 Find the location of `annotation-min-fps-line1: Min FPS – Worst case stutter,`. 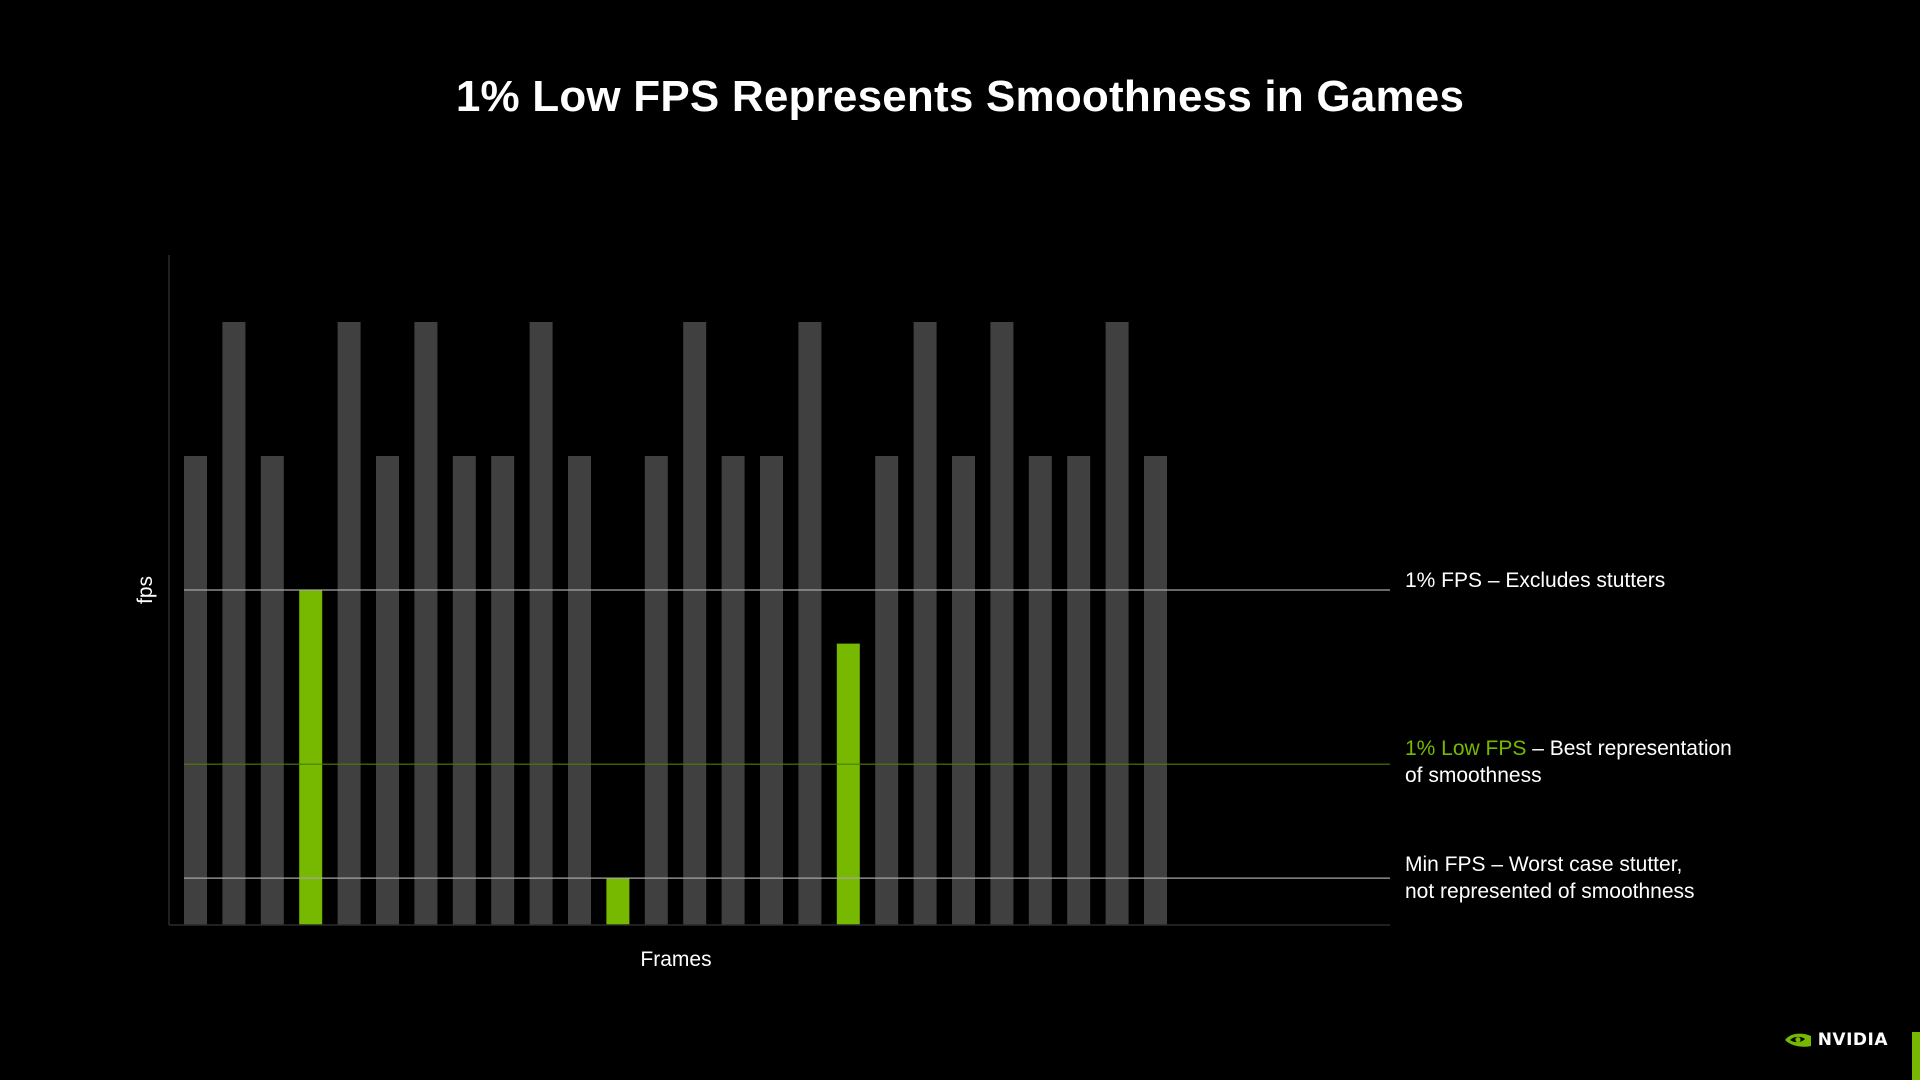

annotation-min-fps-line1: Min FPS – Worst case stutter, is located at coordinates (1544, 864).